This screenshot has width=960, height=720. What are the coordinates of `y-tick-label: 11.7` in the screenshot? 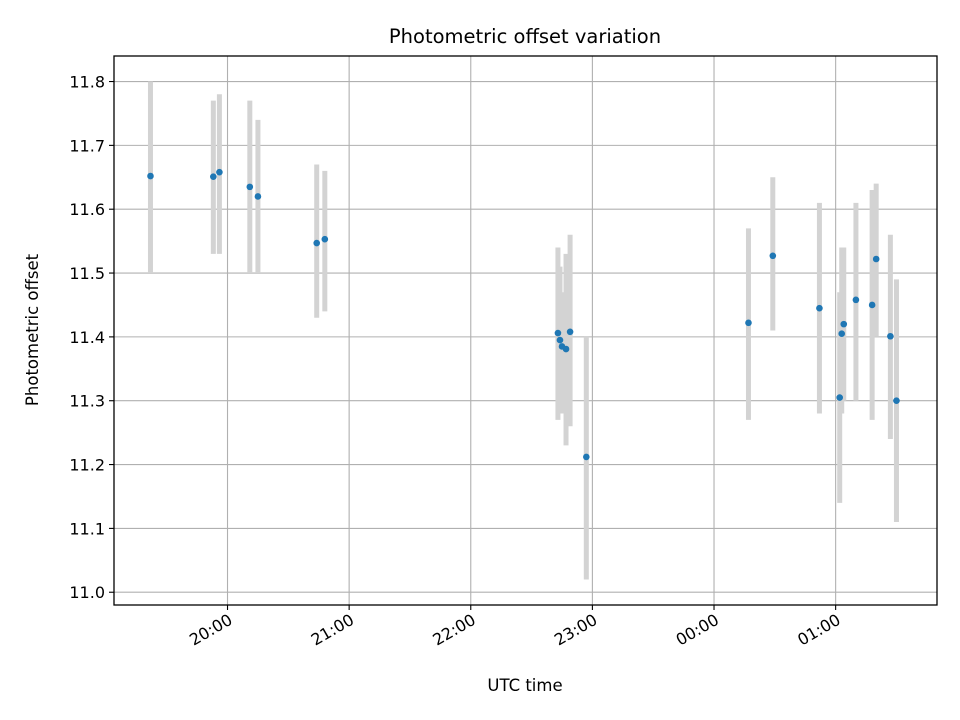 It's located at (87, 145).